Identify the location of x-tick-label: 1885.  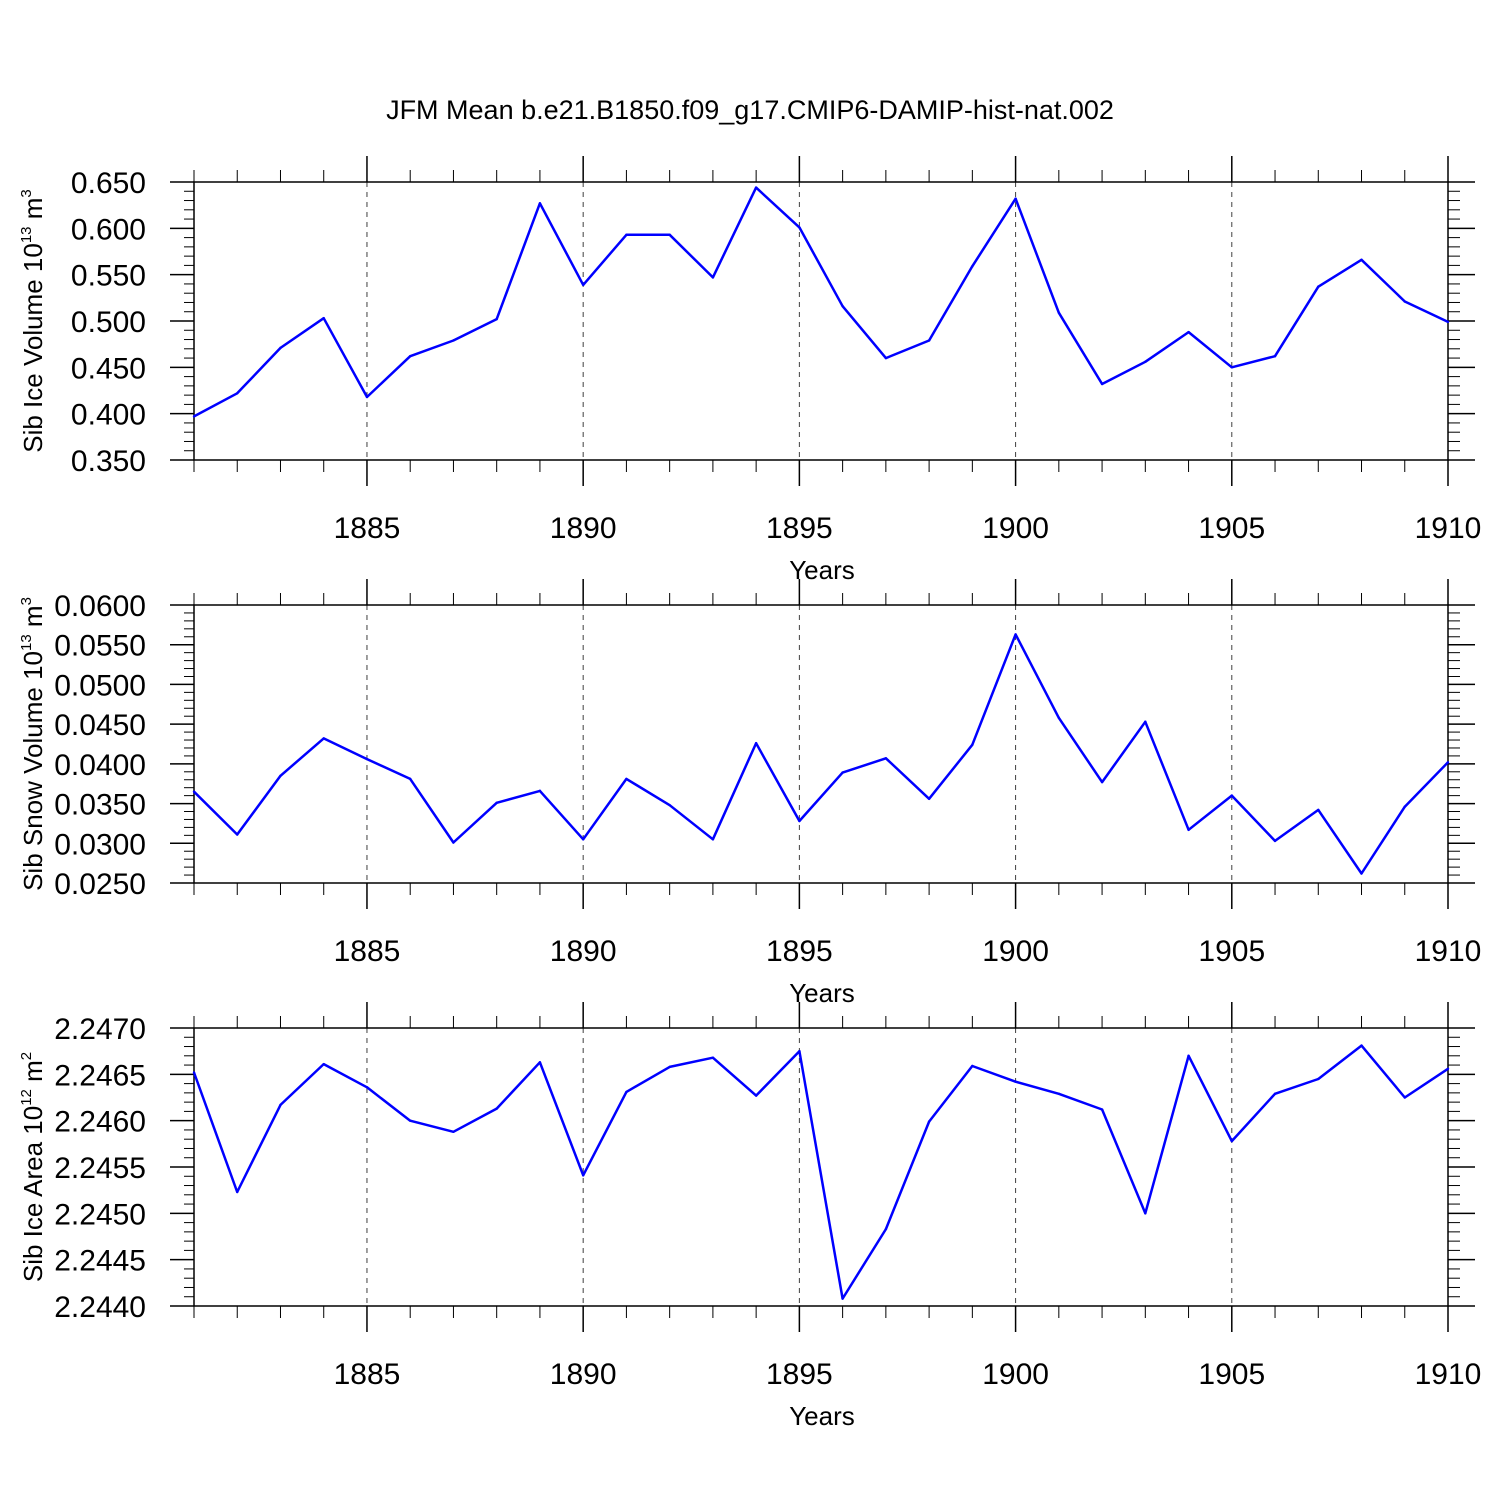
(367, 1374).